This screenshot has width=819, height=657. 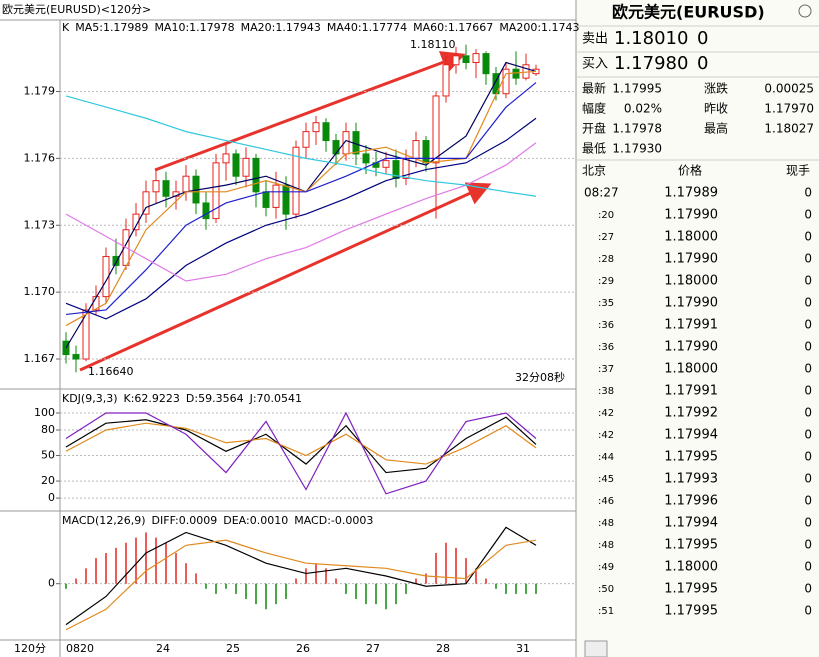 What do you see at coordinates (690, 170) in the screenshot?
I see `ticks-header: 价格` at bounding box center [690, 170].